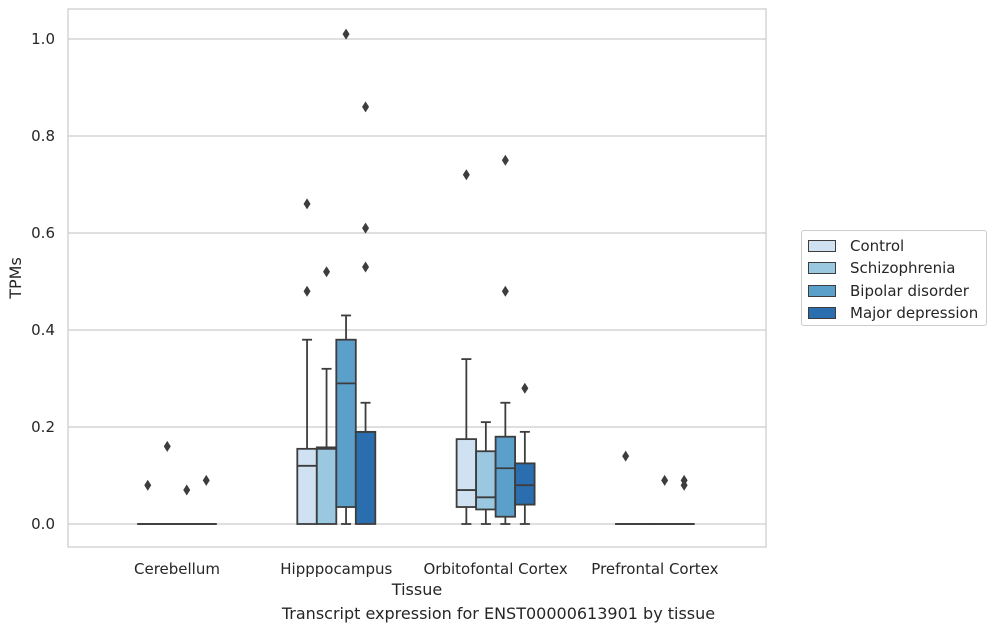  I want to click on x-tick-label: Cerebellum, so click(177, 569).